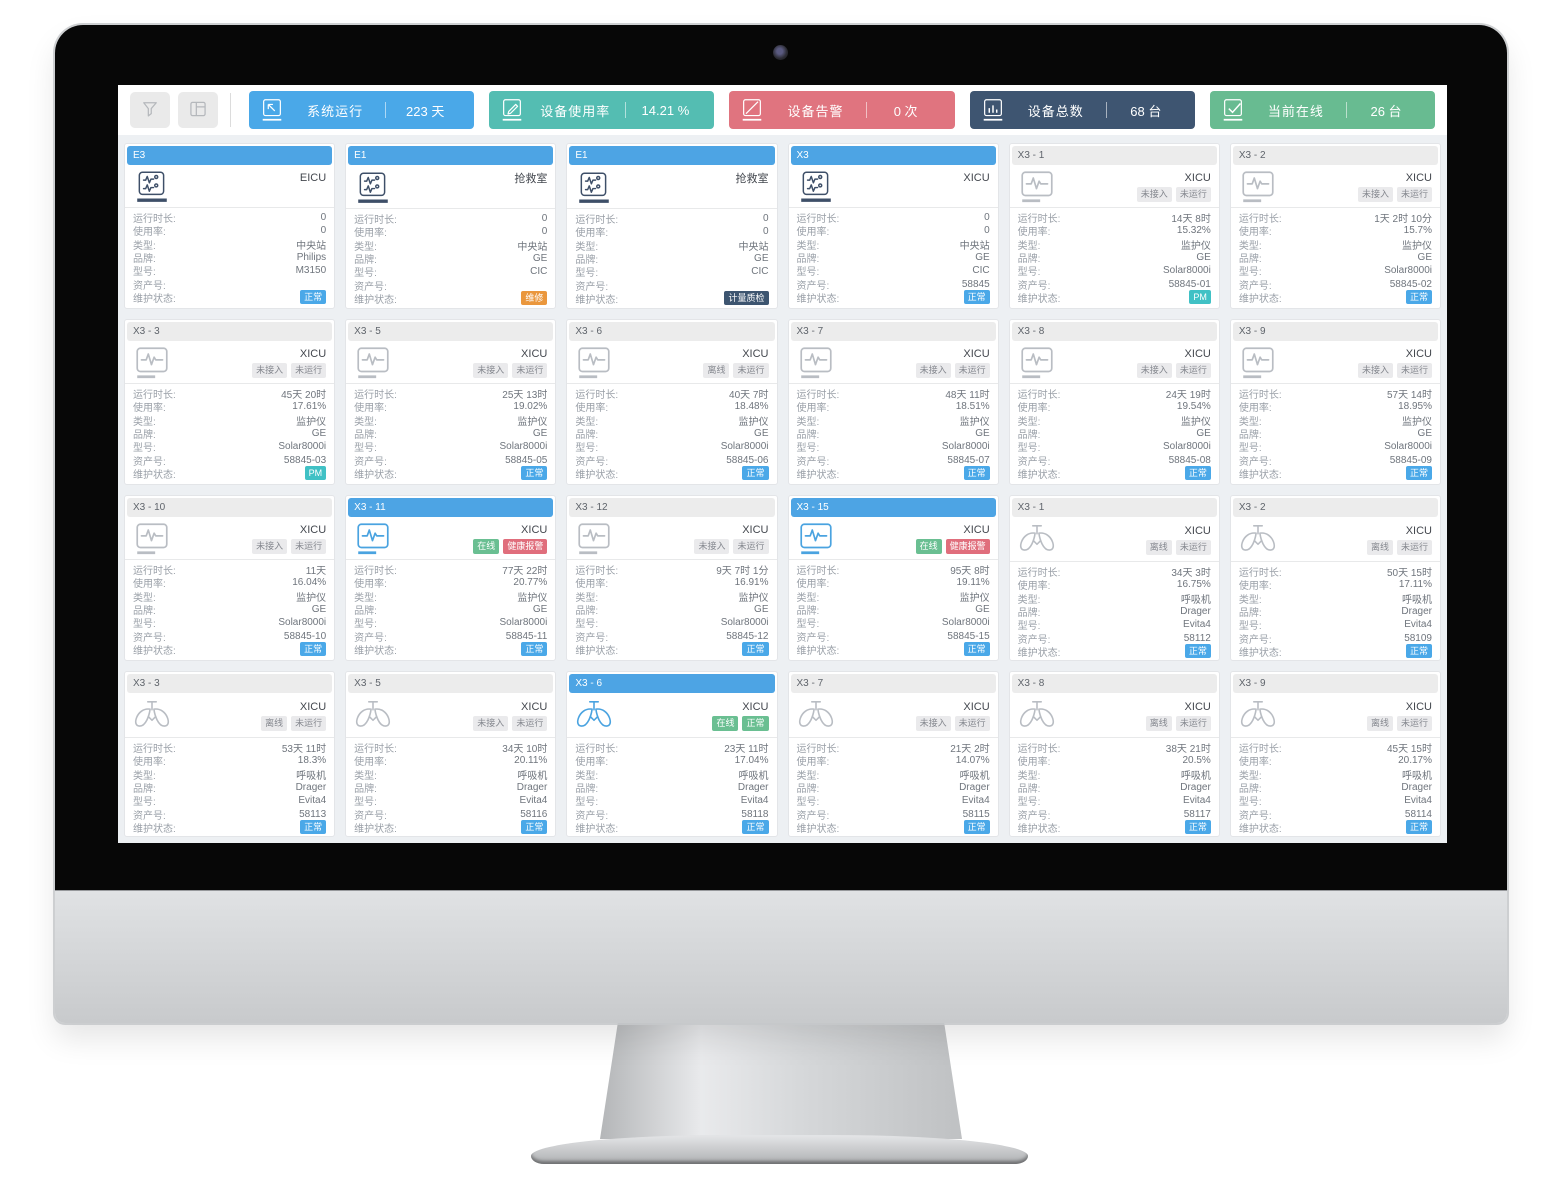  I want to click on card-location: 抢救室, so click(752, 179).